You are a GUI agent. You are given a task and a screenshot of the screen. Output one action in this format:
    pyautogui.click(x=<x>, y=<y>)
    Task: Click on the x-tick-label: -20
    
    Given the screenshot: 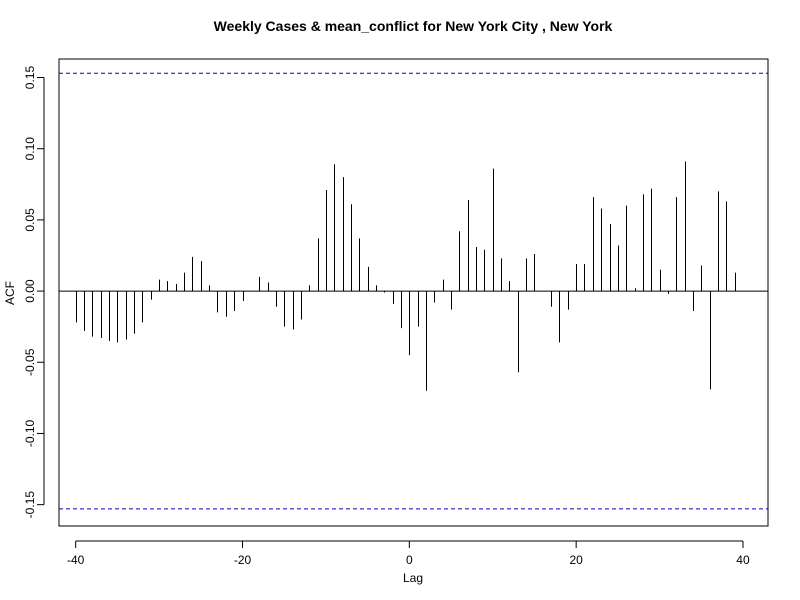 What is the action you would take?
    pyautogui.click(x=243, y=560)
    